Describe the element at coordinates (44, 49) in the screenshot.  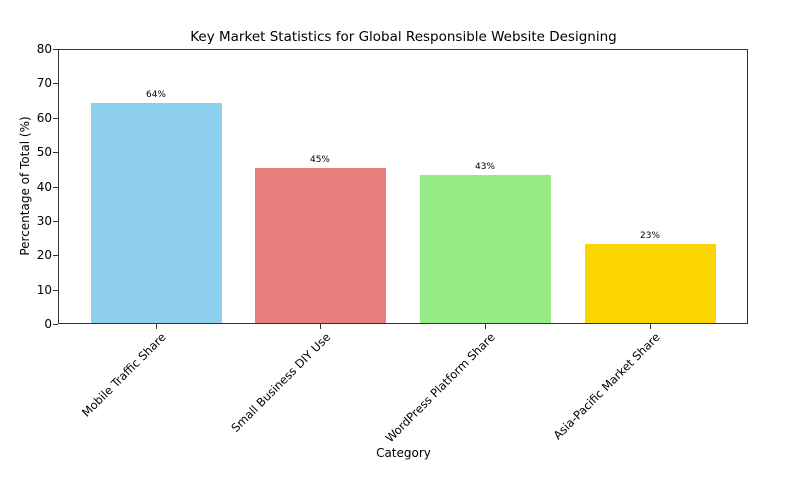
I see `y-tick-label: 80` at that location.